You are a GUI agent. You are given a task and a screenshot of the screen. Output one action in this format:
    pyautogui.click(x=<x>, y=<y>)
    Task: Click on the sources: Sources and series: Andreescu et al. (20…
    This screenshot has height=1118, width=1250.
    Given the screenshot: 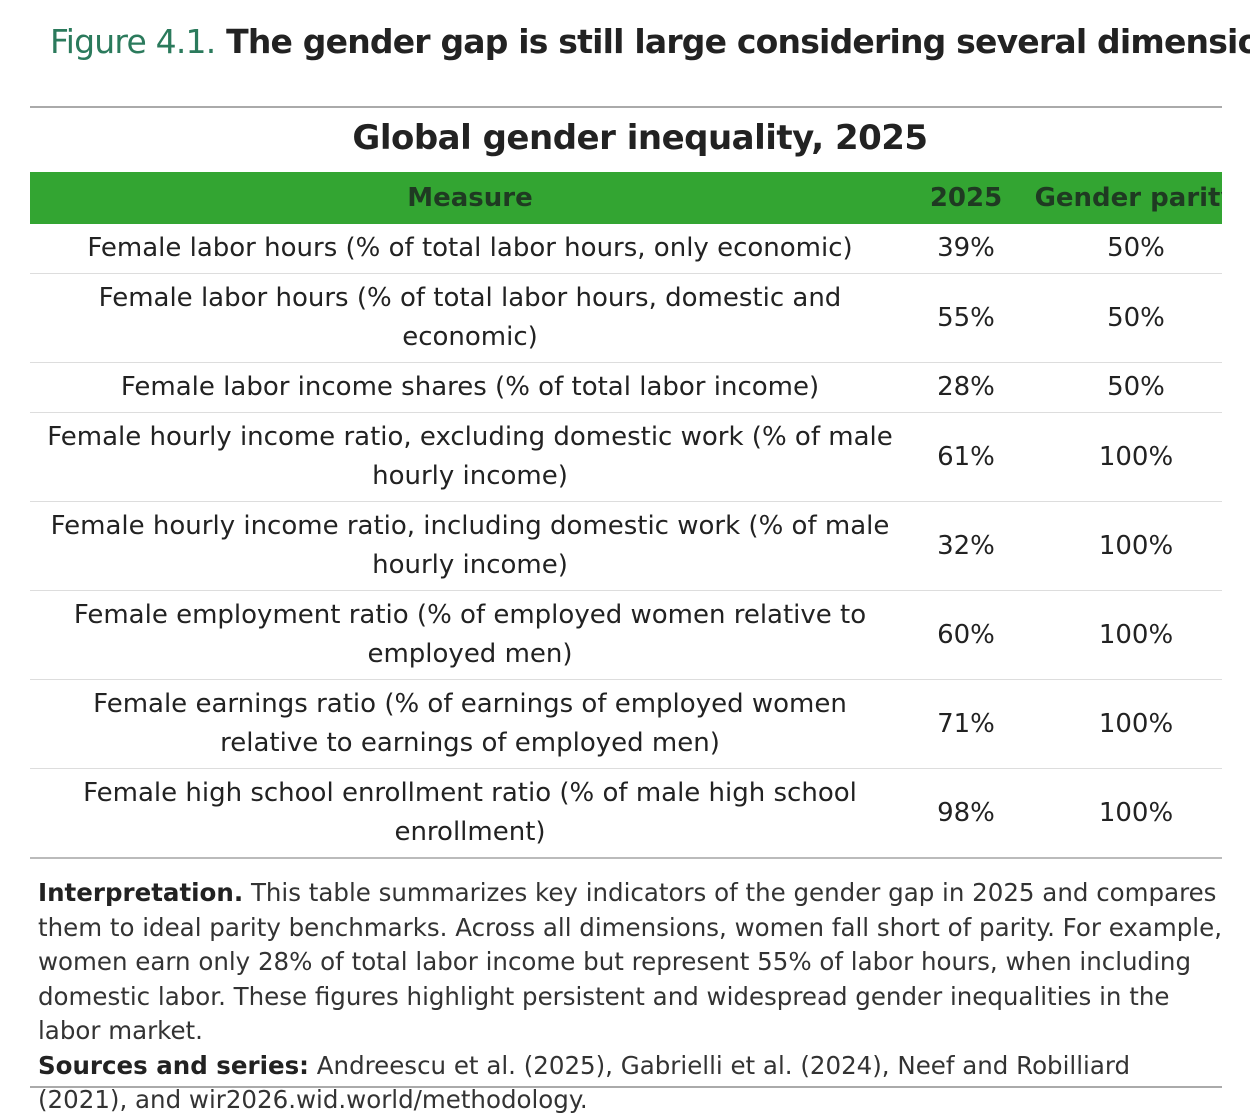 What is the action you would take?
    pyautogui.click(x=630, y=1083)
    